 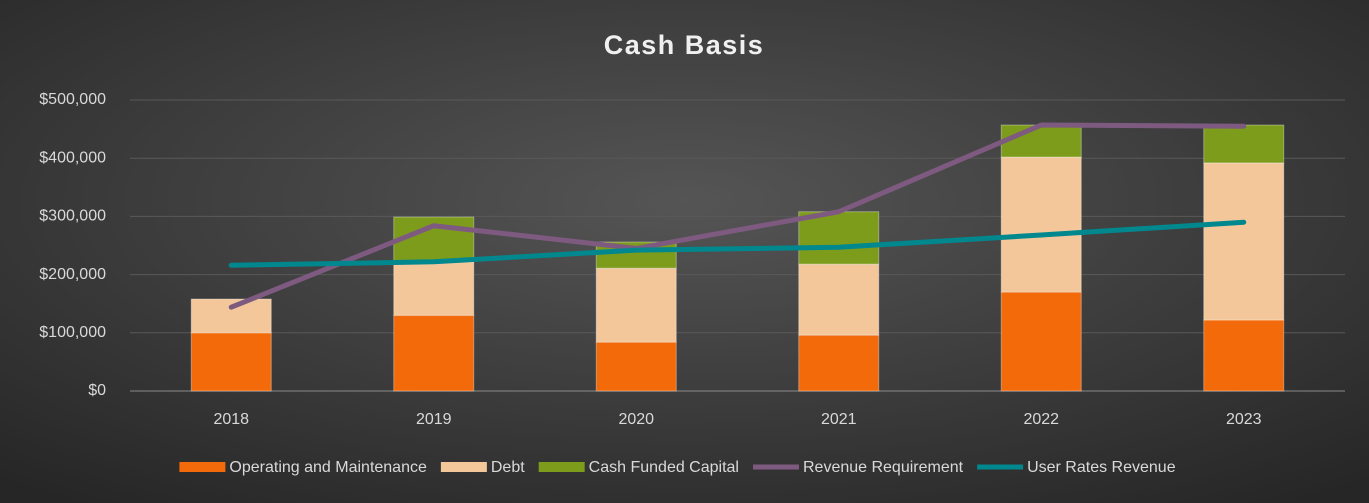 I want to click on x-tick-label: 2022, so click(x=1041, y=419).